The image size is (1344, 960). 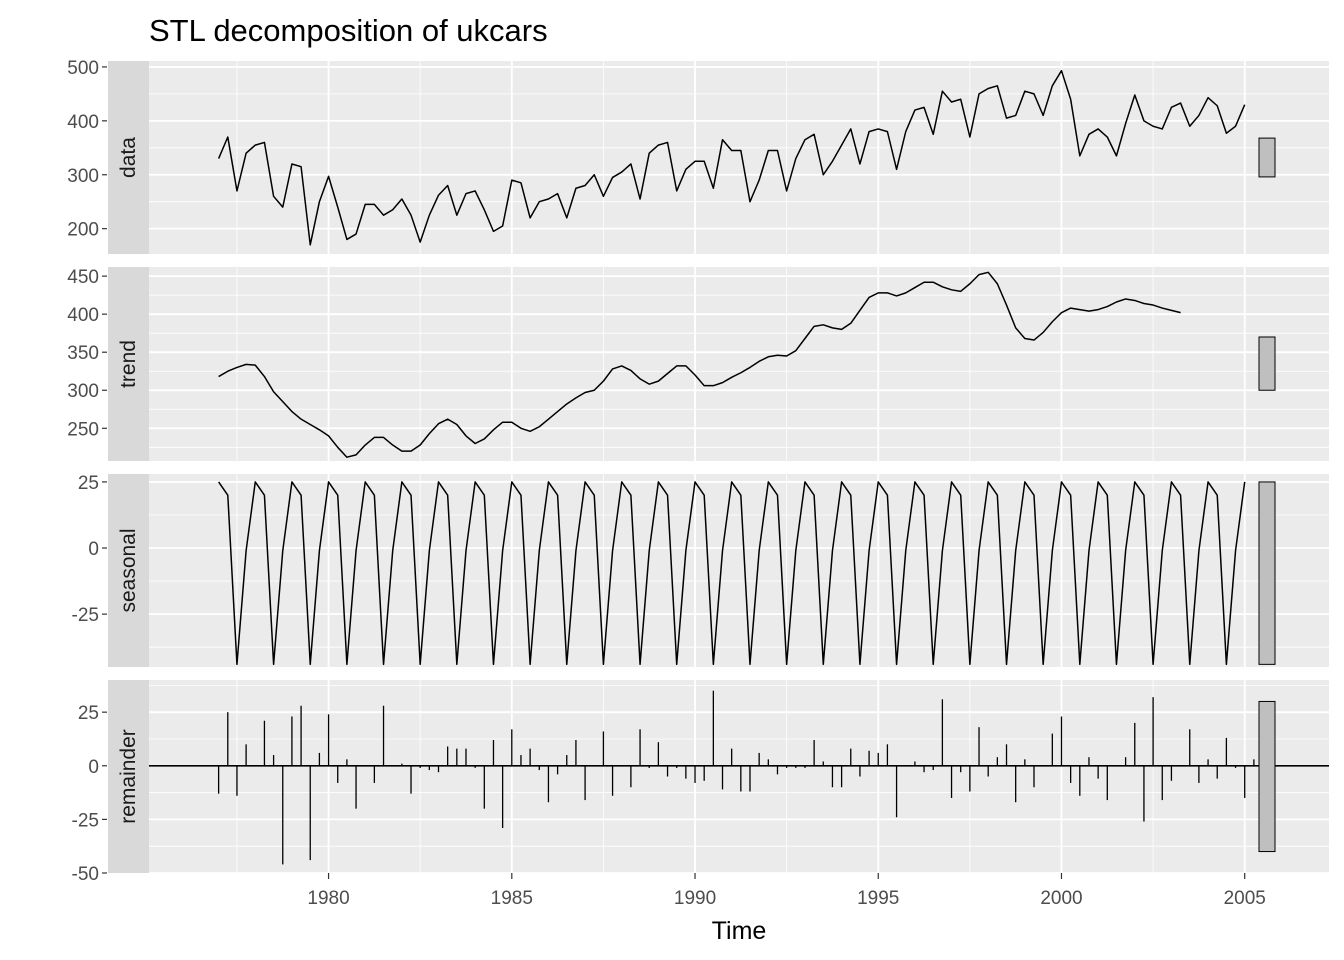 I want to click on strip-label-remainder: remainder, so click(x=128, y=776).